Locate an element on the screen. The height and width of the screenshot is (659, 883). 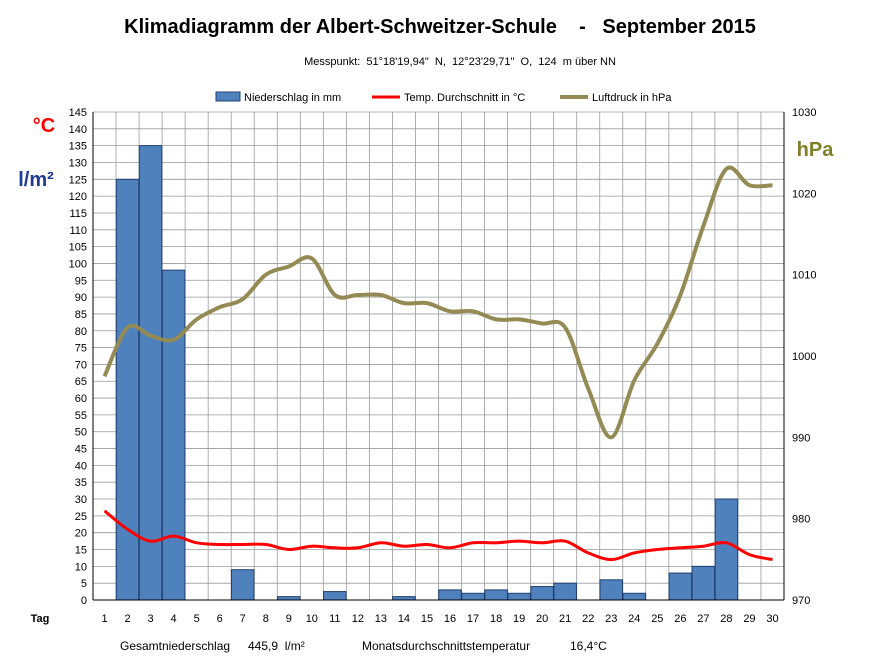
x-tick-label: 12 is located at coordinates (358, 619).